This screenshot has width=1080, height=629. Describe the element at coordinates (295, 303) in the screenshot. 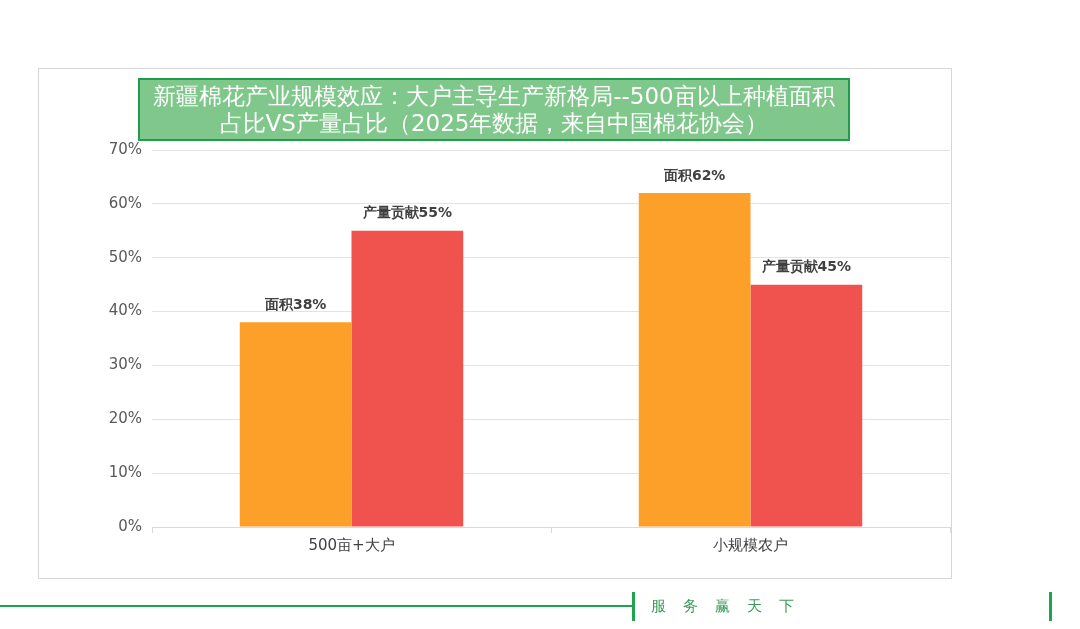

I see `data-label: 面积38%` at that location.